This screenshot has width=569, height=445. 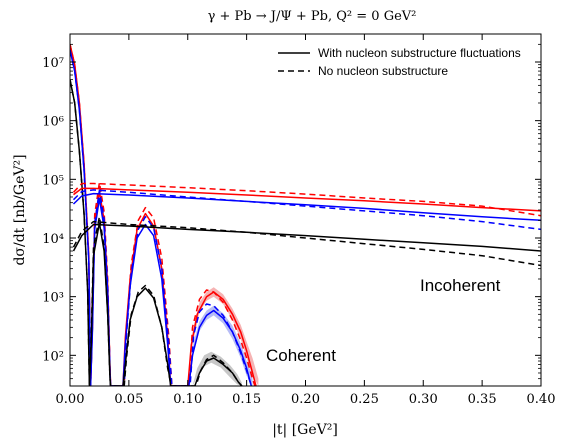 What do you see at coordinates (53, 356) in the screenshot?
I see `y-tick-label: 10²` at bounding box center [53, 356].